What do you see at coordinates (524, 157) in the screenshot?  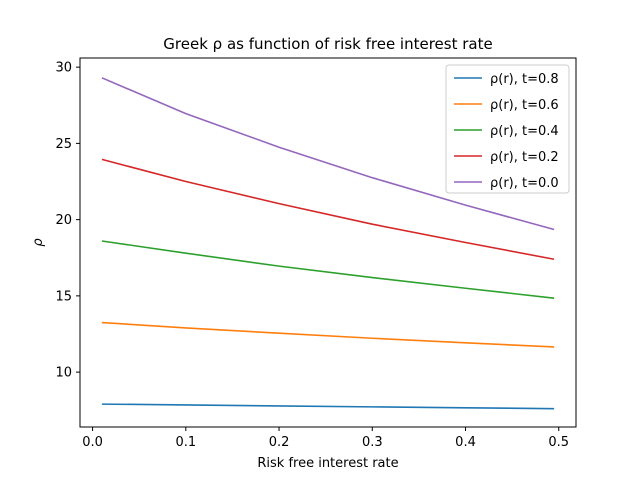 I see `legend-label: ρ(r), t=0.2` at bounding box center [524, 157].